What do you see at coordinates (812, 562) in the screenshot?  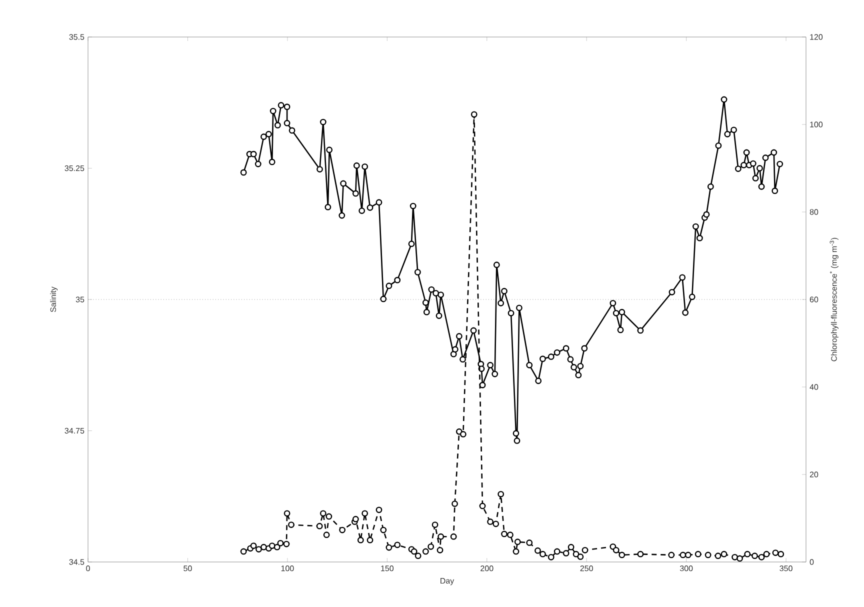 I see `y2-tick-label: 0` at bounding box center [812, 562].